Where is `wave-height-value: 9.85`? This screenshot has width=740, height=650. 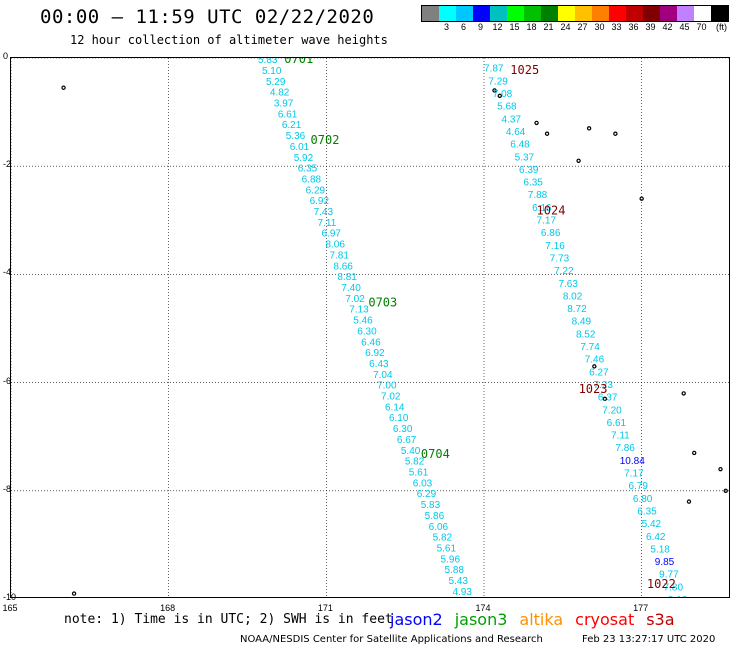
wave-height-value: 9.85 is located at coordinates (665, 562).